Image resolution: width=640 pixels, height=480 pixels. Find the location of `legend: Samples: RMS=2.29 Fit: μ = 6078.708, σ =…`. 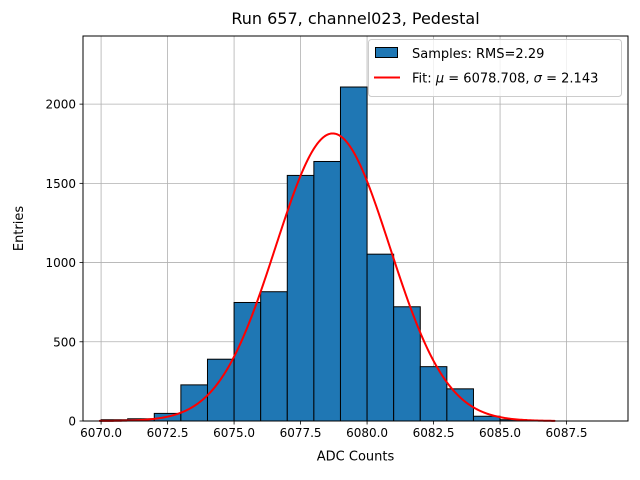

legend: Samples: RMS=2.29 Fit: μ = 6078.708, σ =… is located at coordinates (495, 68).